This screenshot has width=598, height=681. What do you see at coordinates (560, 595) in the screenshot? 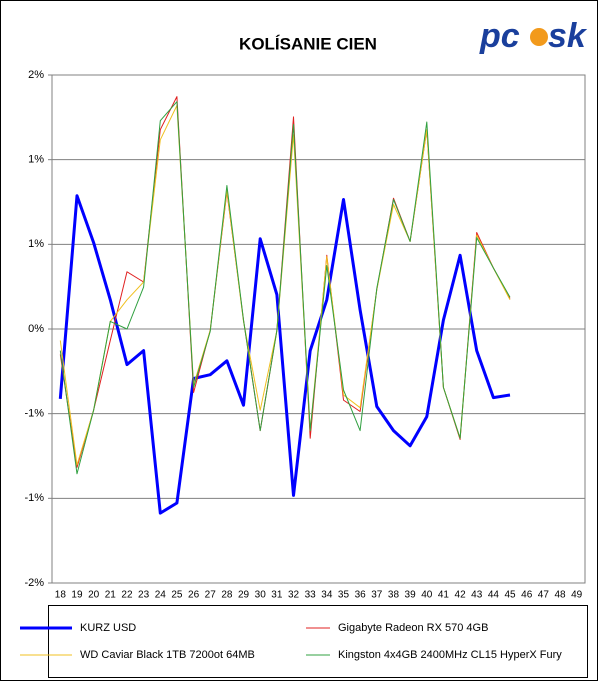
I see `x-tick-label: 48` at bounding box center [560, 595].